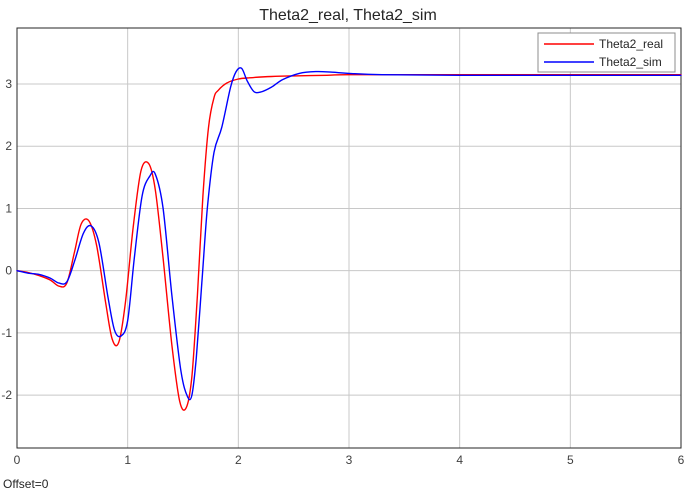  Describe the element at coordinates (631, 44) in the screenshot. I see `legend-label-theta2-real: Theta2_real` at that location.